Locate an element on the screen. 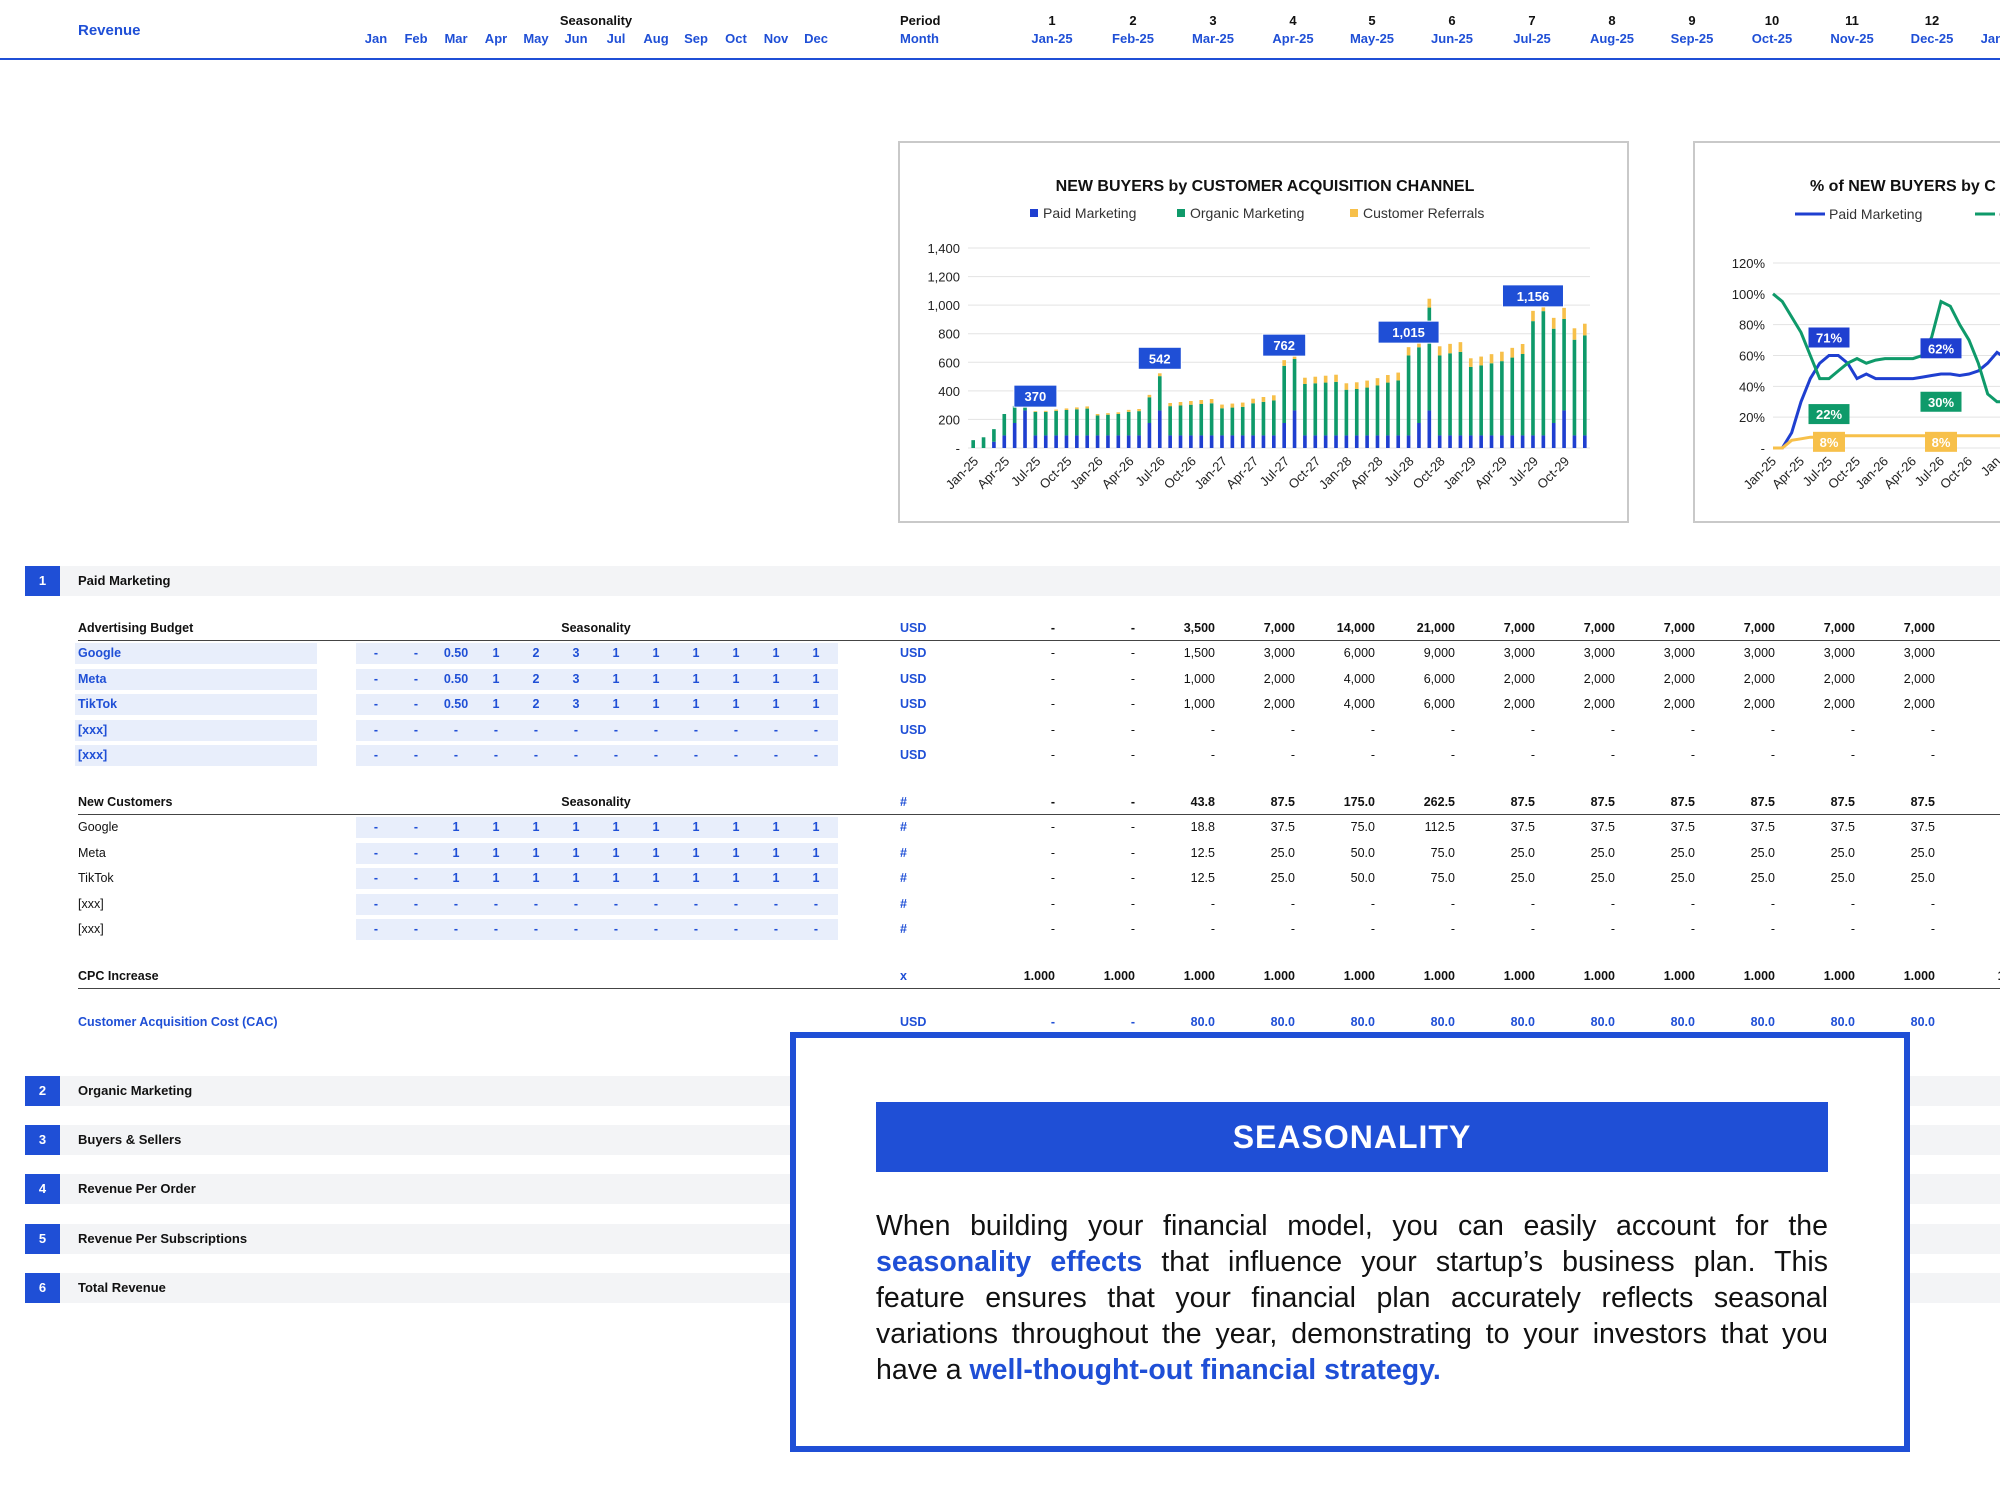 This screenshot has width=2000, height=1500. section-header-1: 1 Paid Marketing is located at coordinates (1000, 581).